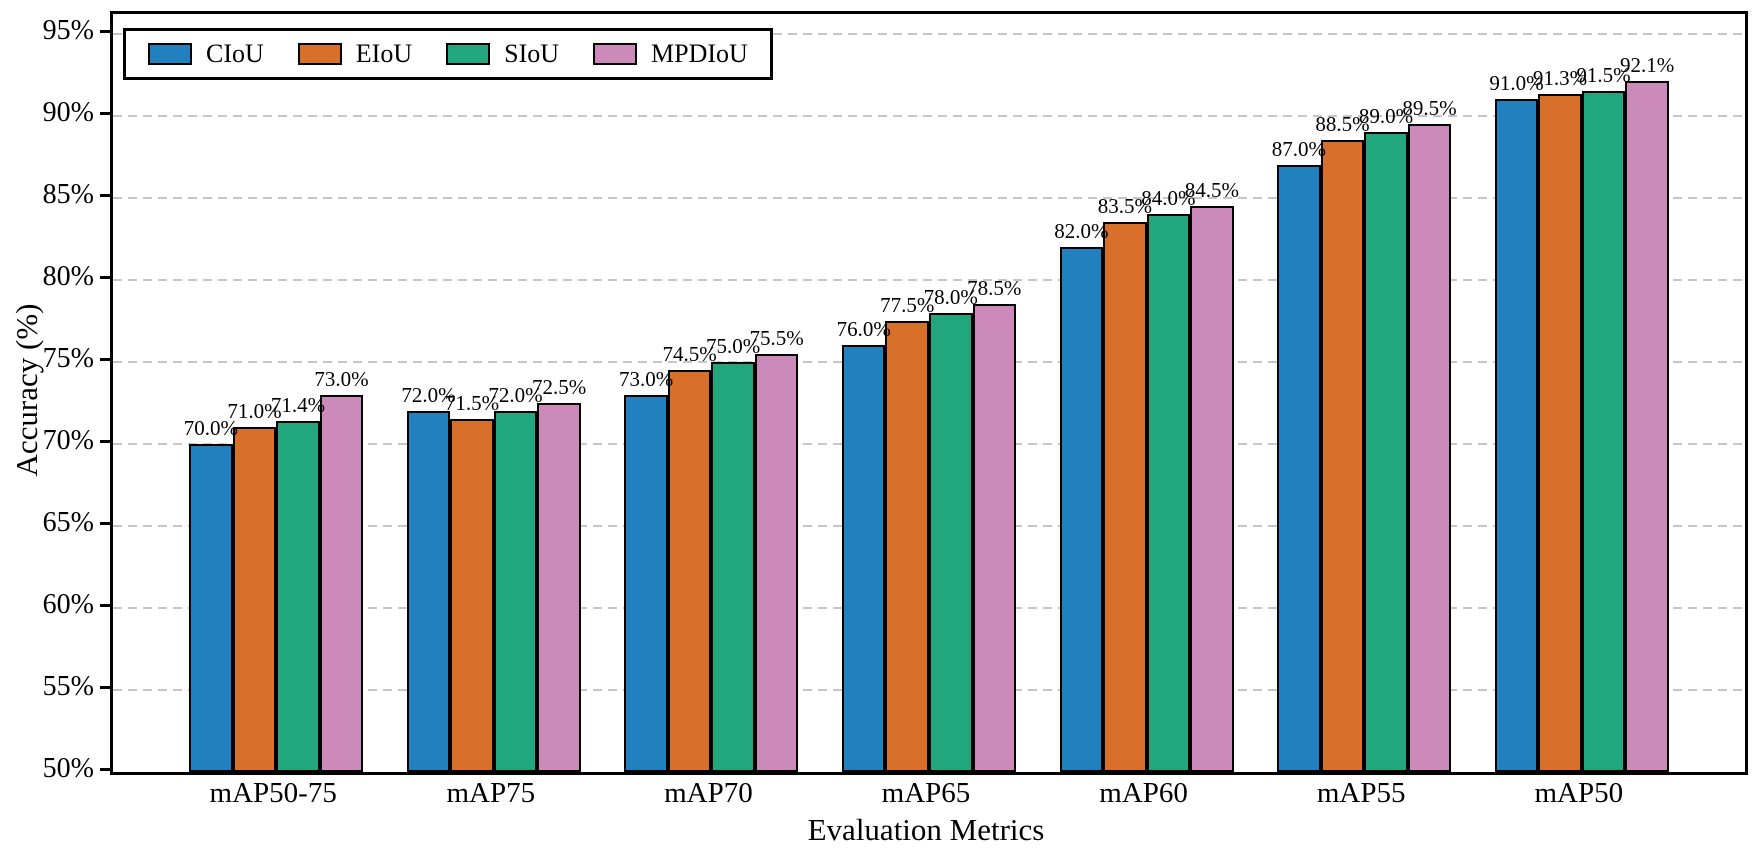 This screenshot has width=1756, height=850. I want to click on bar-MPDIoU-mAP60, so click(1212, 488).